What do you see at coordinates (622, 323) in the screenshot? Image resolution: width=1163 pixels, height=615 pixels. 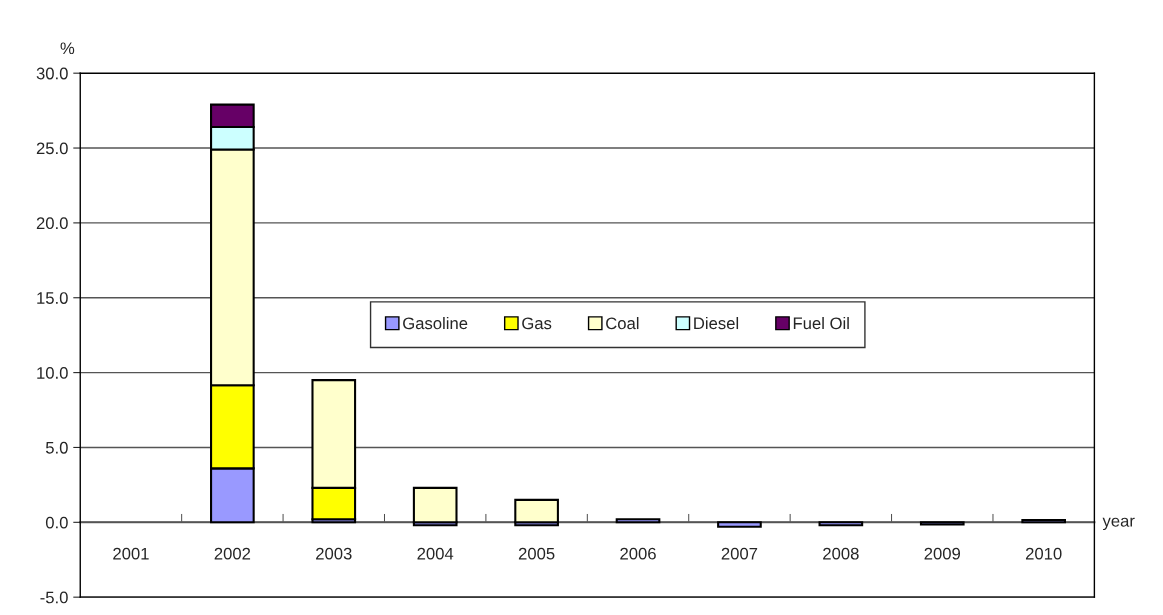 I see `legend-label: Coal` at bounding box center [622, 323].